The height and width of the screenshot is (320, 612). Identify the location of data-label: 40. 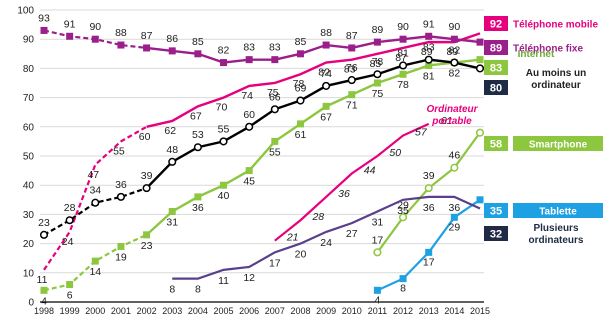
(224, 196).